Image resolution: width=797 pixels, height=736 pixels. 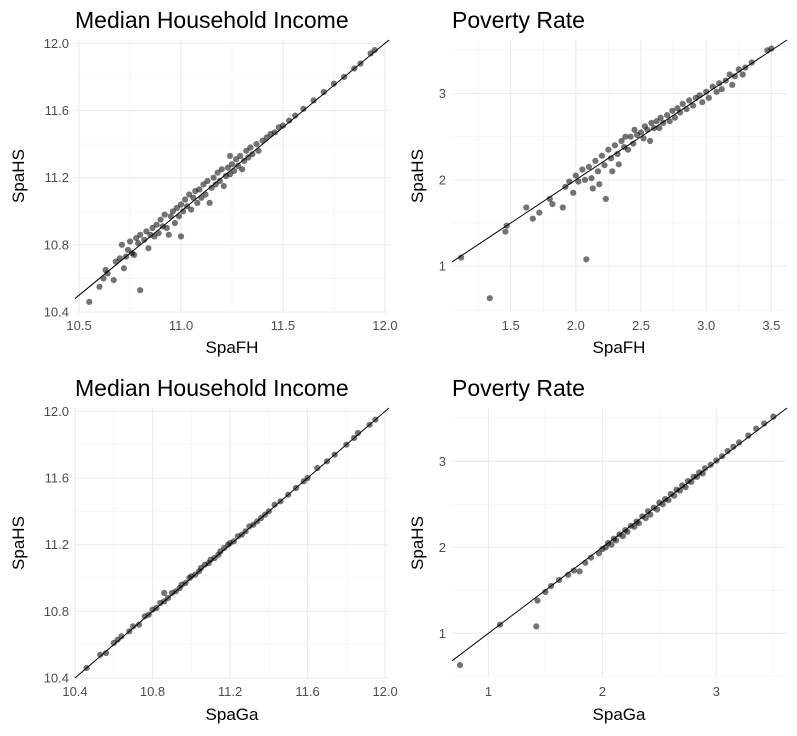 What do you see at coordinates (518, 388) in the screenshot?
I see `panel-title: Poverty Rate` at bounding box center [518, 388].